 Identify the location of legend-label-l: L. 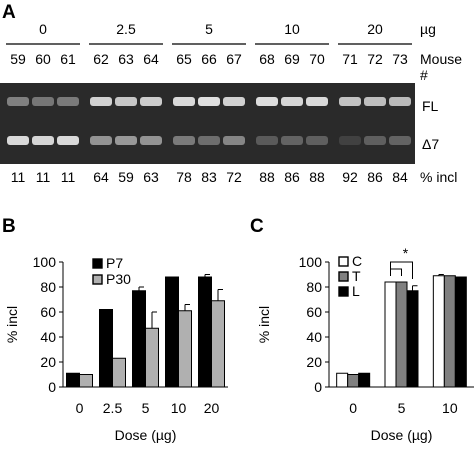
(356, 291).